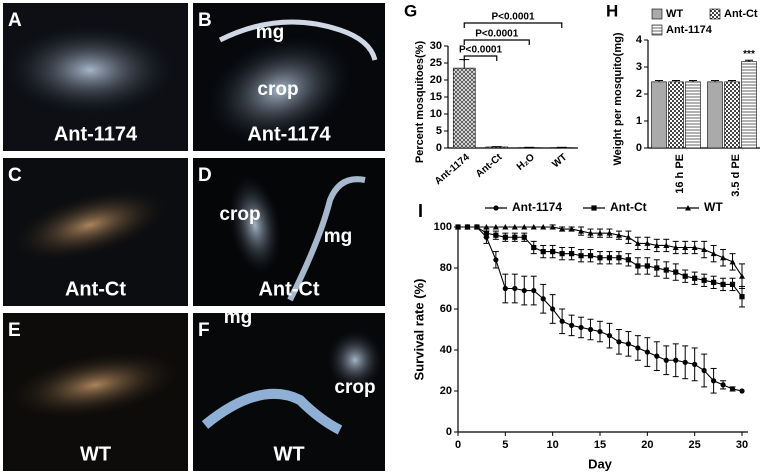  Describe the element at coordinates (436, 114) in the screenshot. I see `y-tick-label: 10` at that location.